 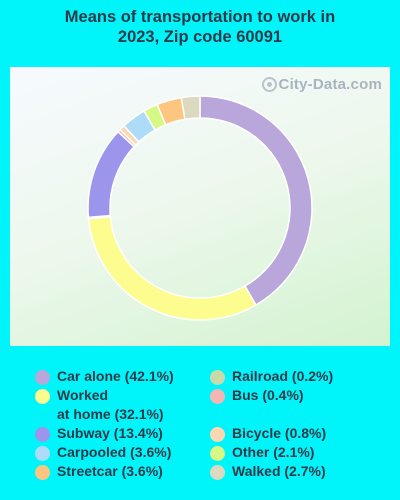 I want to click on chart-title-line-1: Means of transportation to work in, so click(x=200, y=17).